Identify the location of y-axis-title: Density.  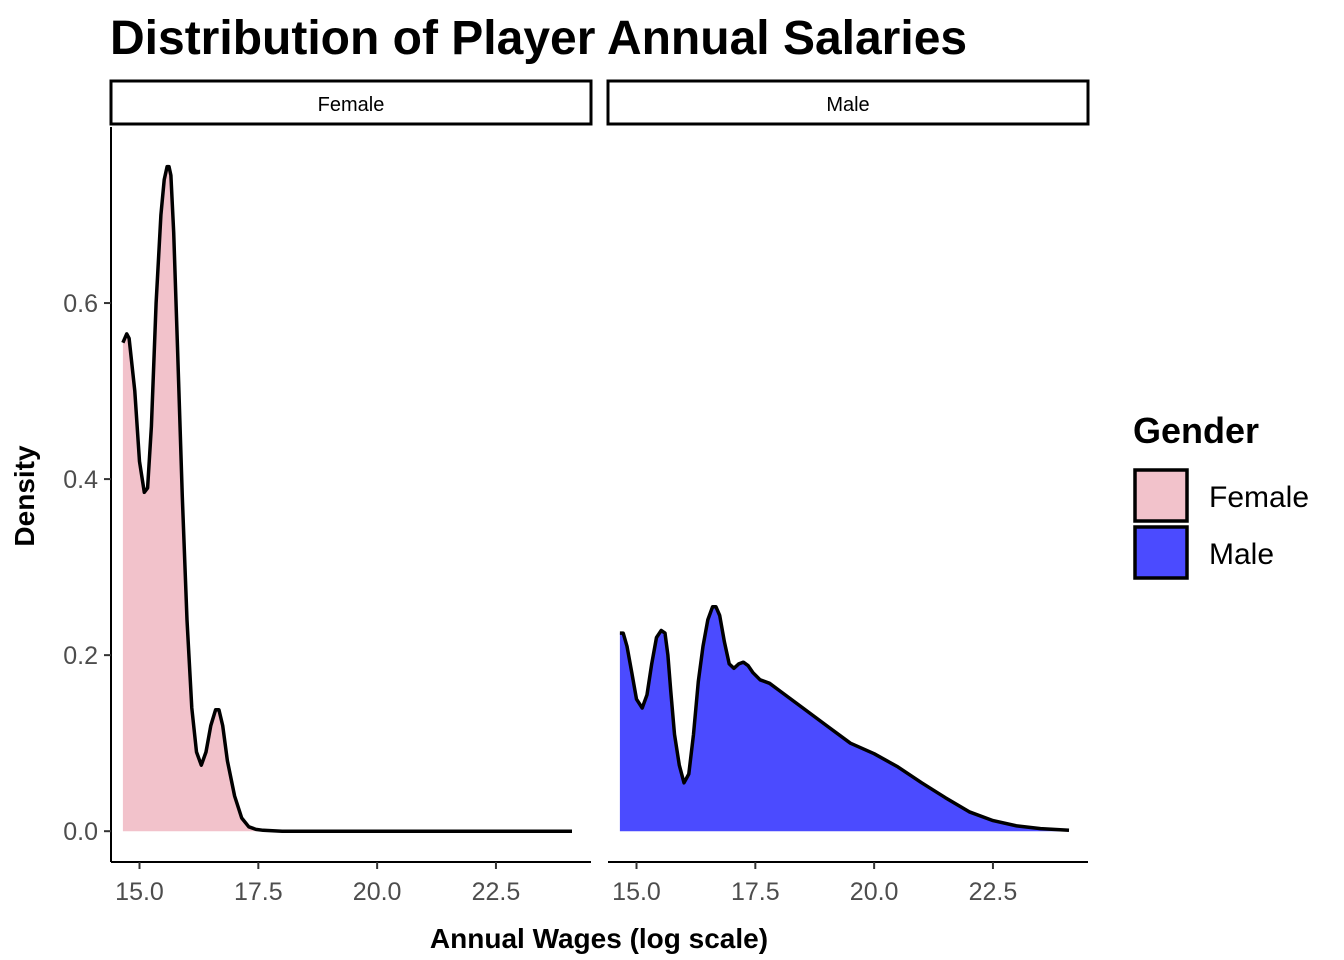
(24, 496).